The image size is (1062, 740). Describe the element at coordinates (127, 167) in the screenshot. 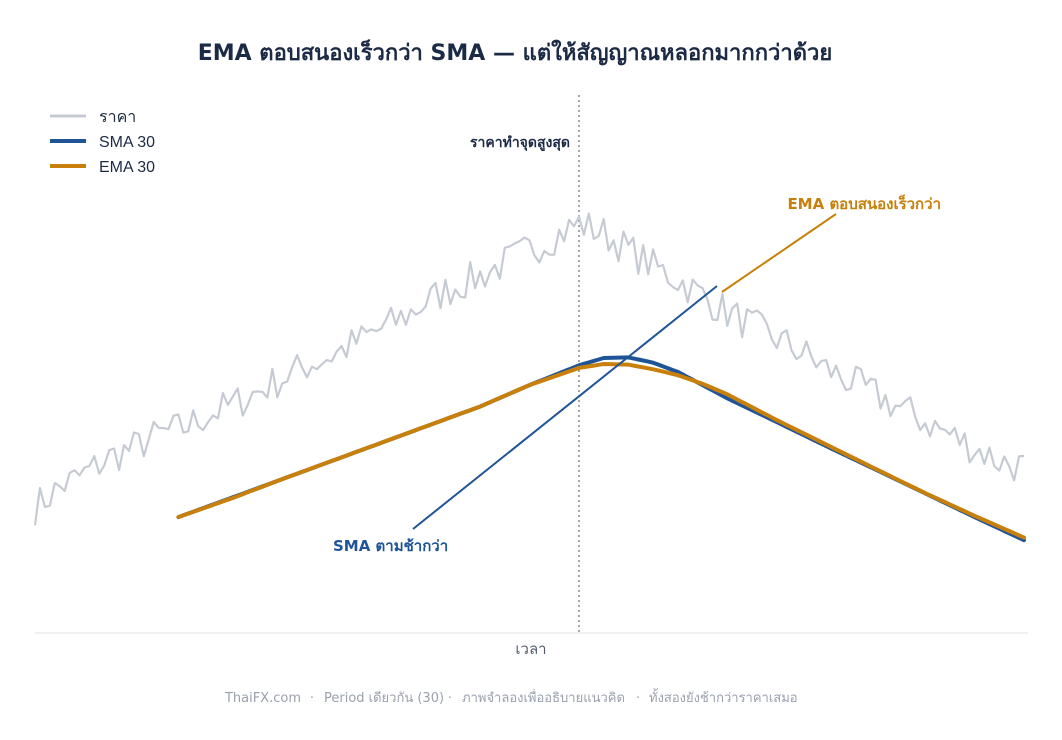

I see `legend-label-ema: EMA 30` at that location.